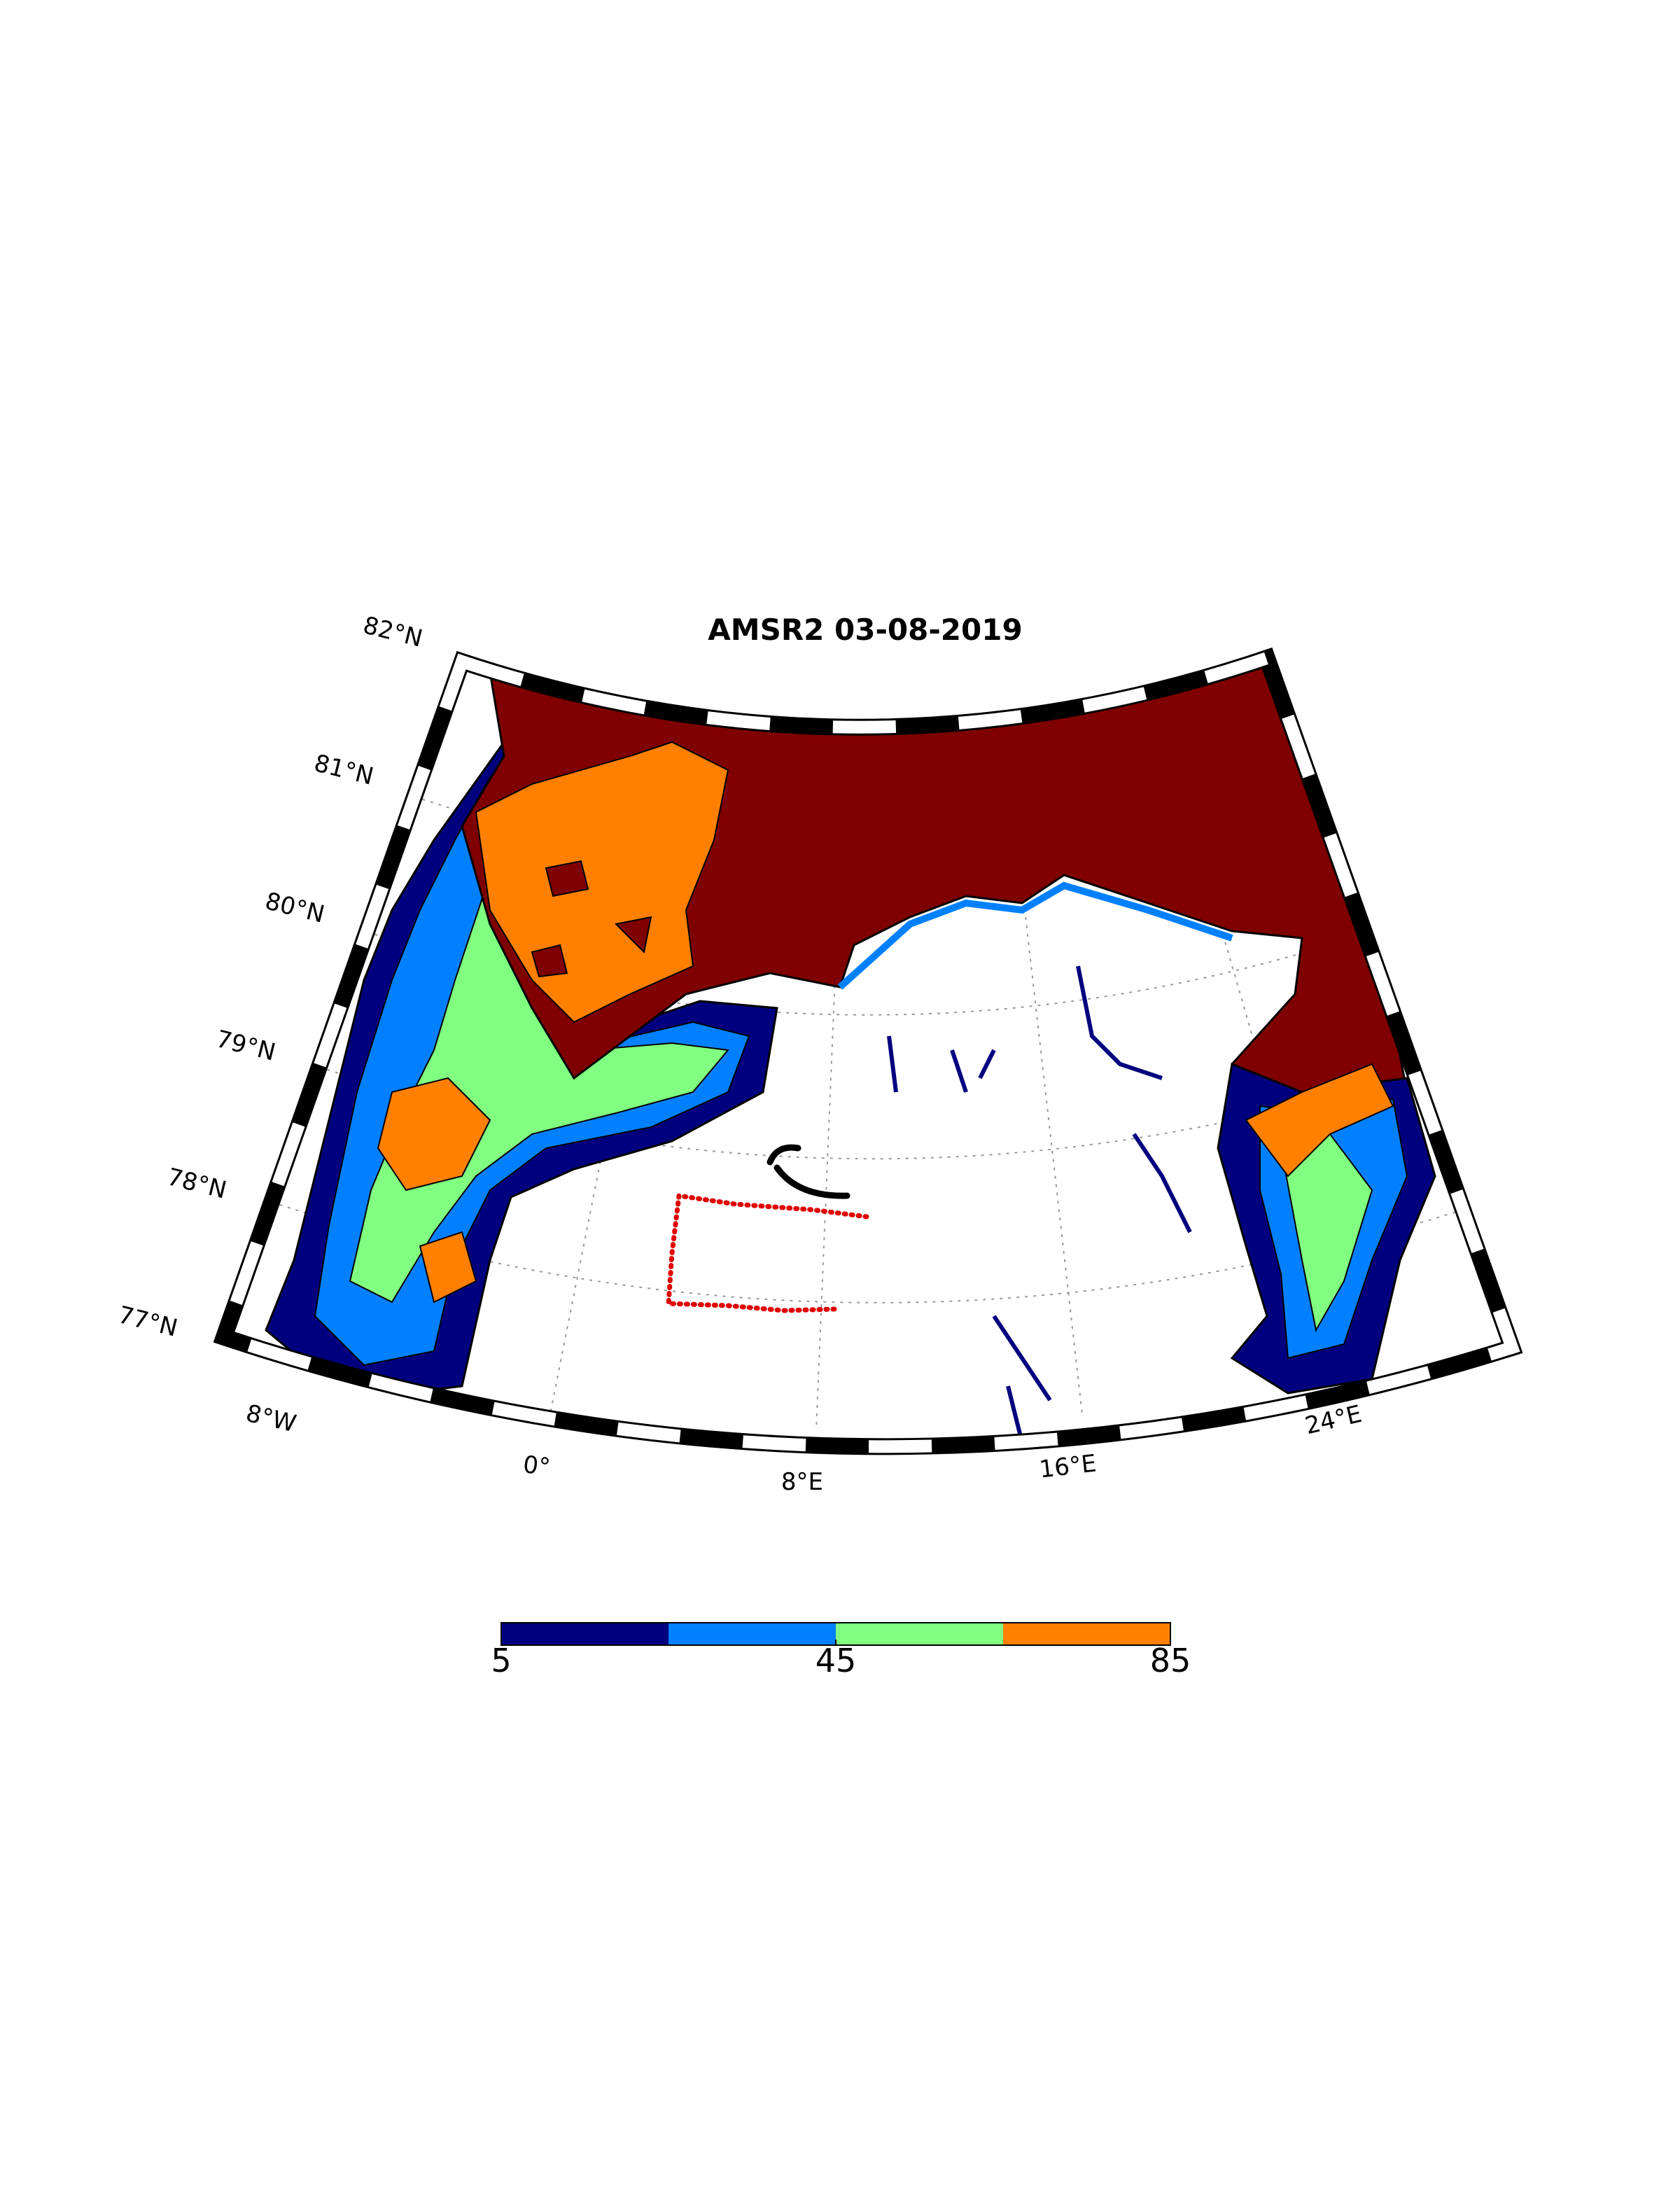 This screenshot has height=2208, width=1680. What do you see at coordinates (1170, 1661) in the screenshot?
I see `colorbar-tick-label: 85` at bounding box center [1170, 1661].